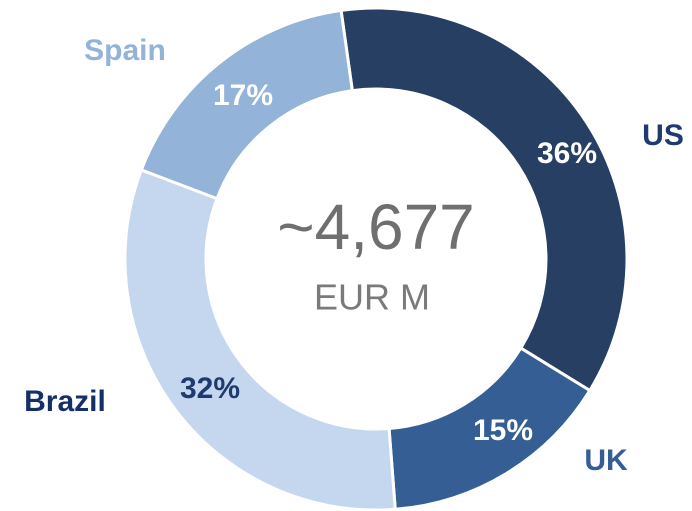 This screenshot has width=692, height=511. I want to click on value-label: 17%, so click(243, 95).